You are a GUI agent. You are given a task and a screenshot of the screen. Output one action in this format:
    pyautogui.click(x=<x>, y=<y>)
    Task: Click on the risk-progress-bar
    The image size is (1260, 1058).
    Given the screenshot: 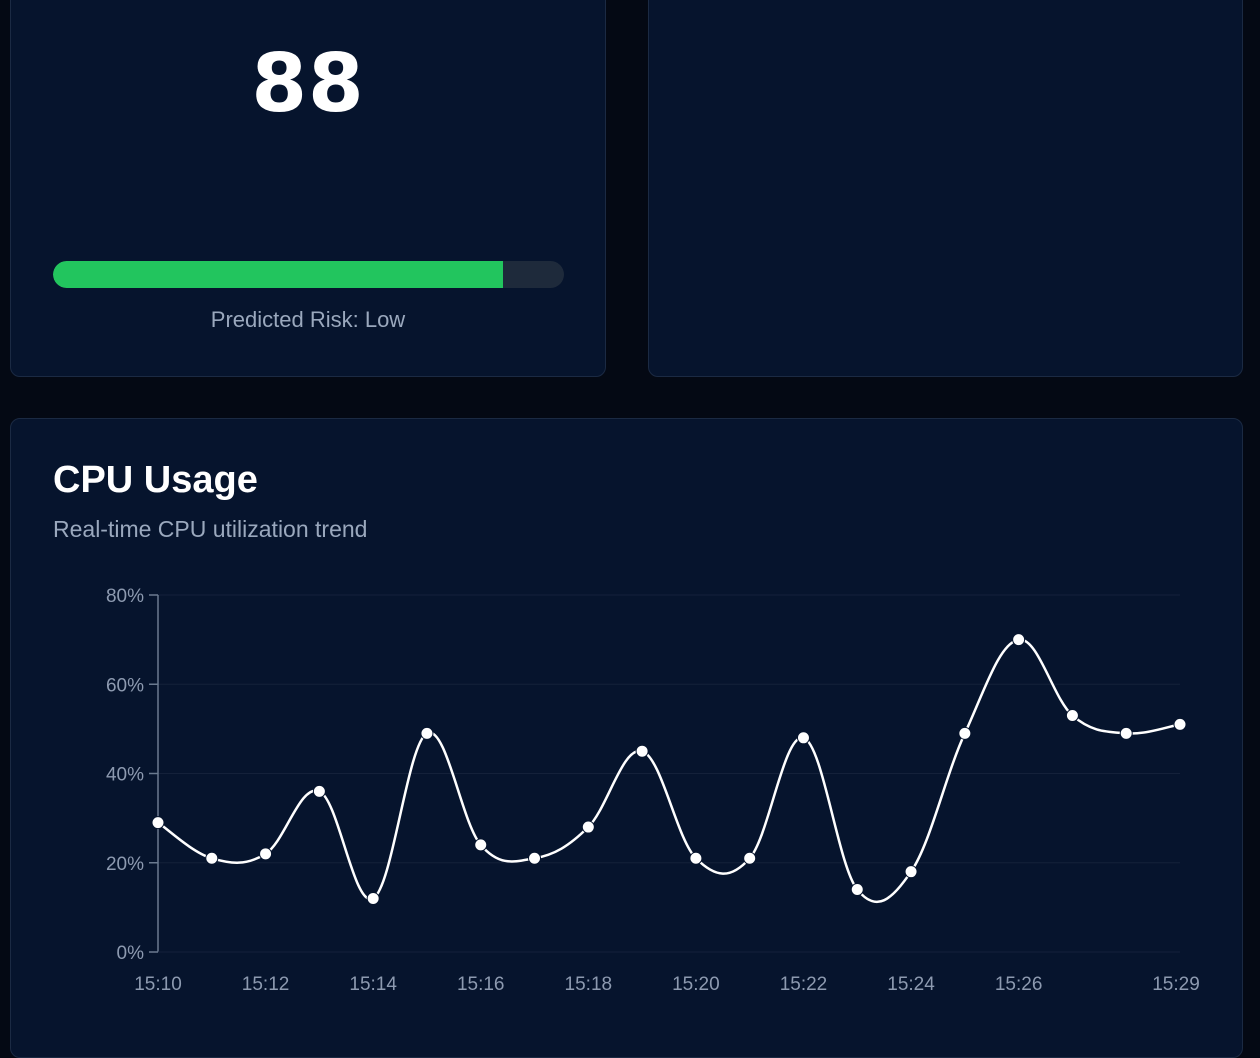 What is the action you would take?
    pyautogui.click(x=308, y=274)
    